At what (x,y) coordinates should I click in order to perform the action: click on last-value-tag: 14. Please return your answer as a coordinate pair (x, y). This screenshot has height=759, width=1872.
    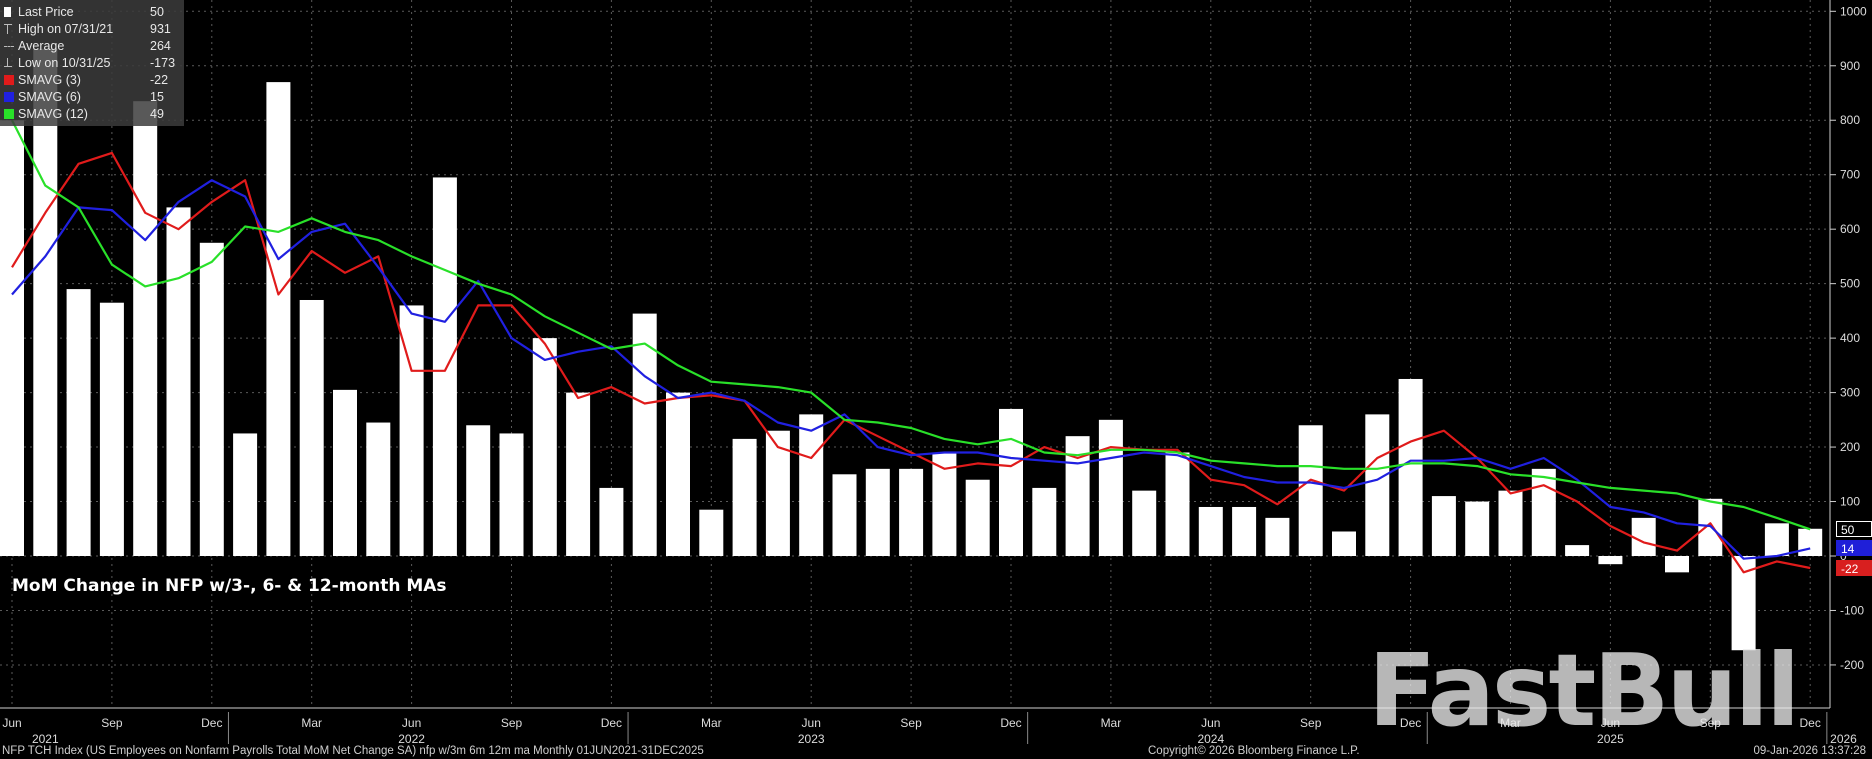
    Looking at the image, I should click on (1854, 548).